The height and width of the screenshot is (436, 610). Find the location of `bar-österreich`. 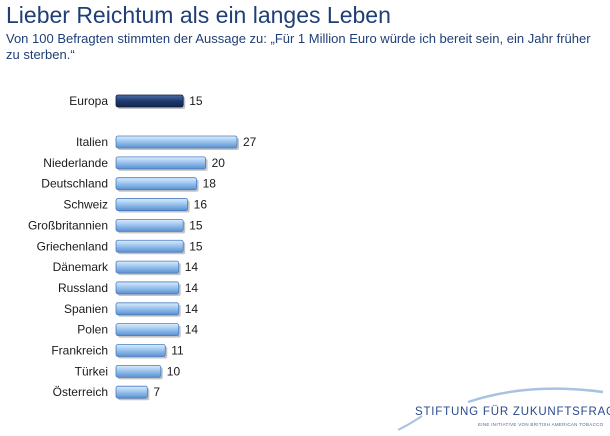

bar-österreich is located at coordinates (131, 392).